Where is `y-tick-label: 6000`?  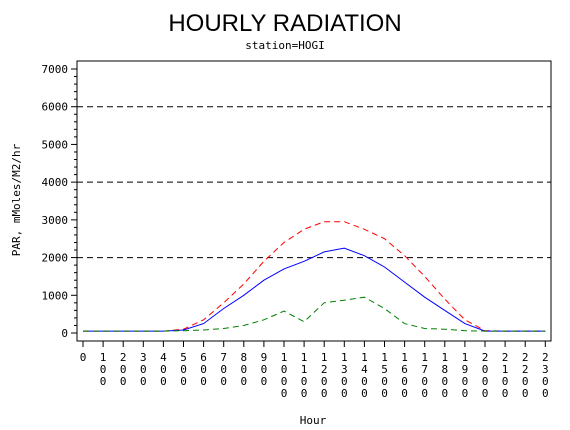 y-tick-label: 6000 is located at coordinates (55, 107).